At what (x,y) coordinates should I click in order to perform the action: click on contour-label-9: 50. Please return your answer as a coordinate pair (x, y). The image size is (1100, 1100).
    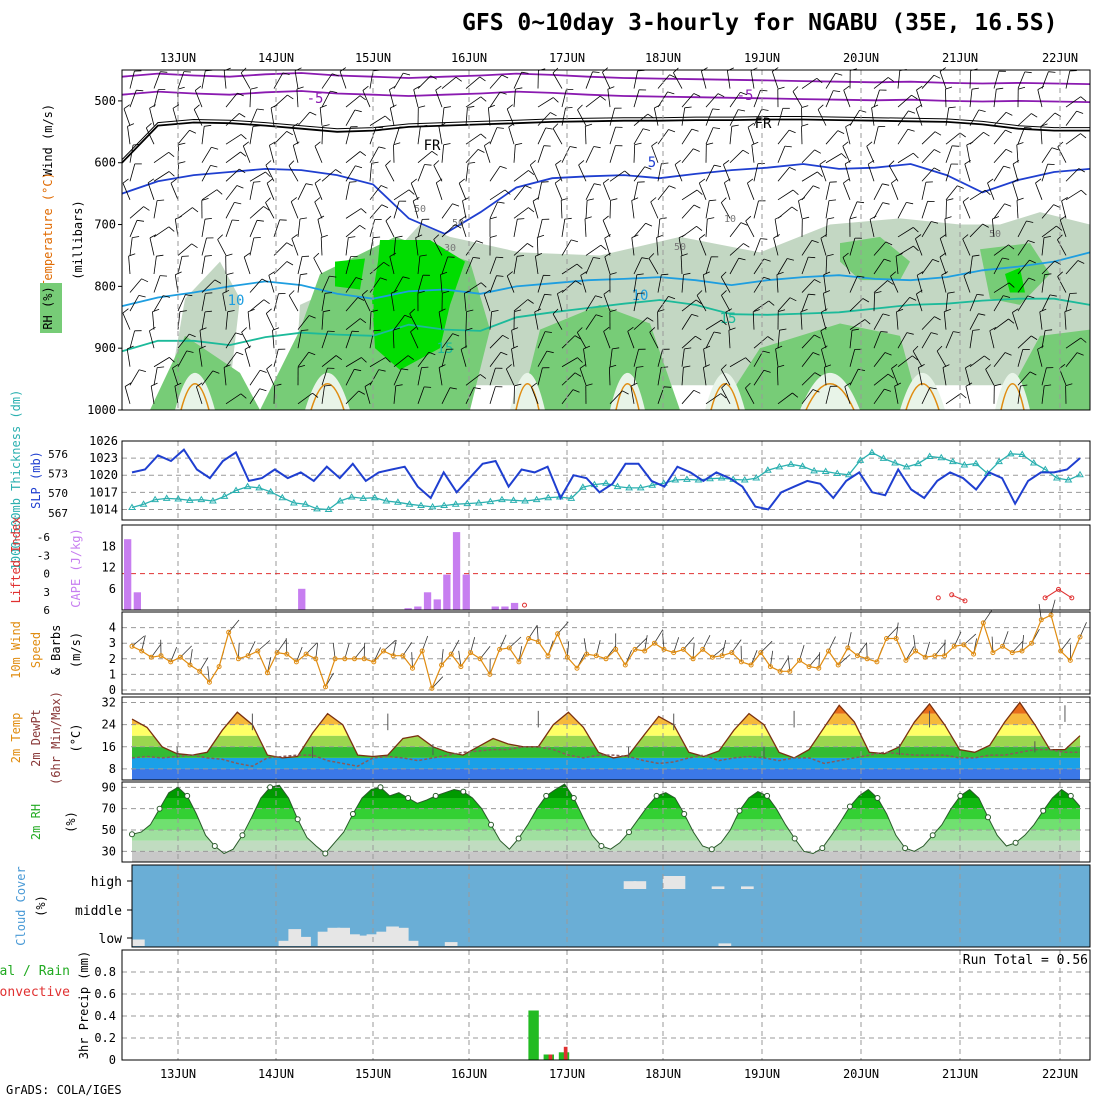
    Looking at the image, I should click on (420, 209).